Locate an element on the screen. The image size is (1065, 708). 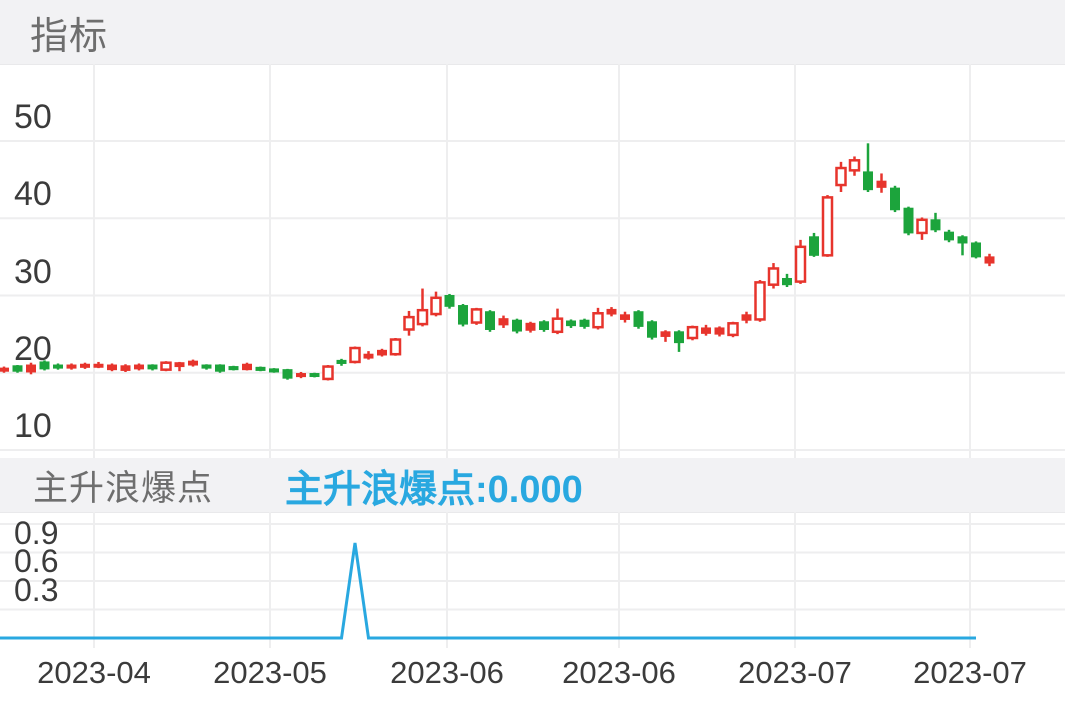
indicator-title: 指标 is located at coordinates (69, 36).